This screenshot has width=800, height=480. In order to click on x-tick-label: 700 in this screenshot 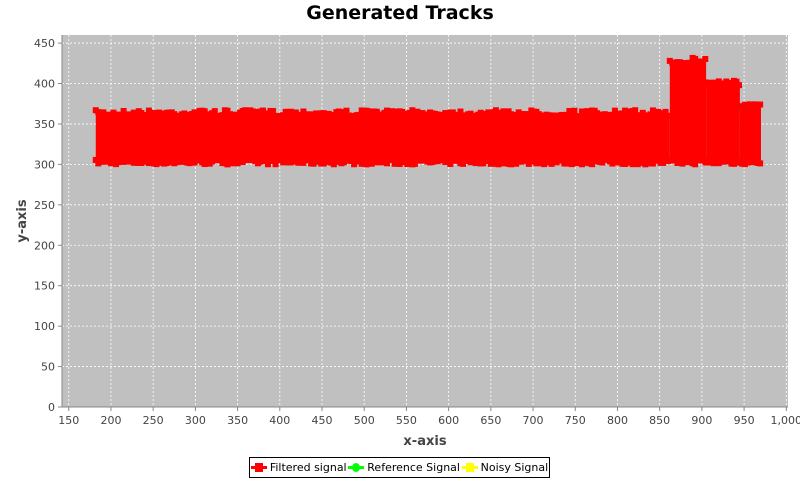, I will do `click(533, 420)`.